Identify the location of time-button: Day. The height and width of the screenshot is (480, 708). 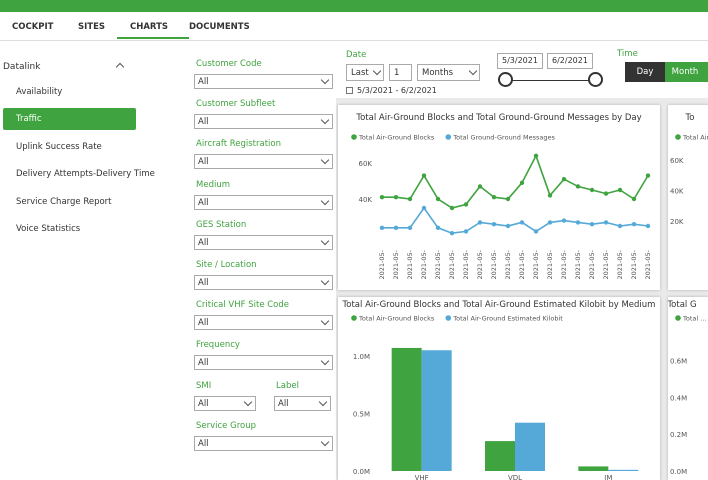
(645, 72).